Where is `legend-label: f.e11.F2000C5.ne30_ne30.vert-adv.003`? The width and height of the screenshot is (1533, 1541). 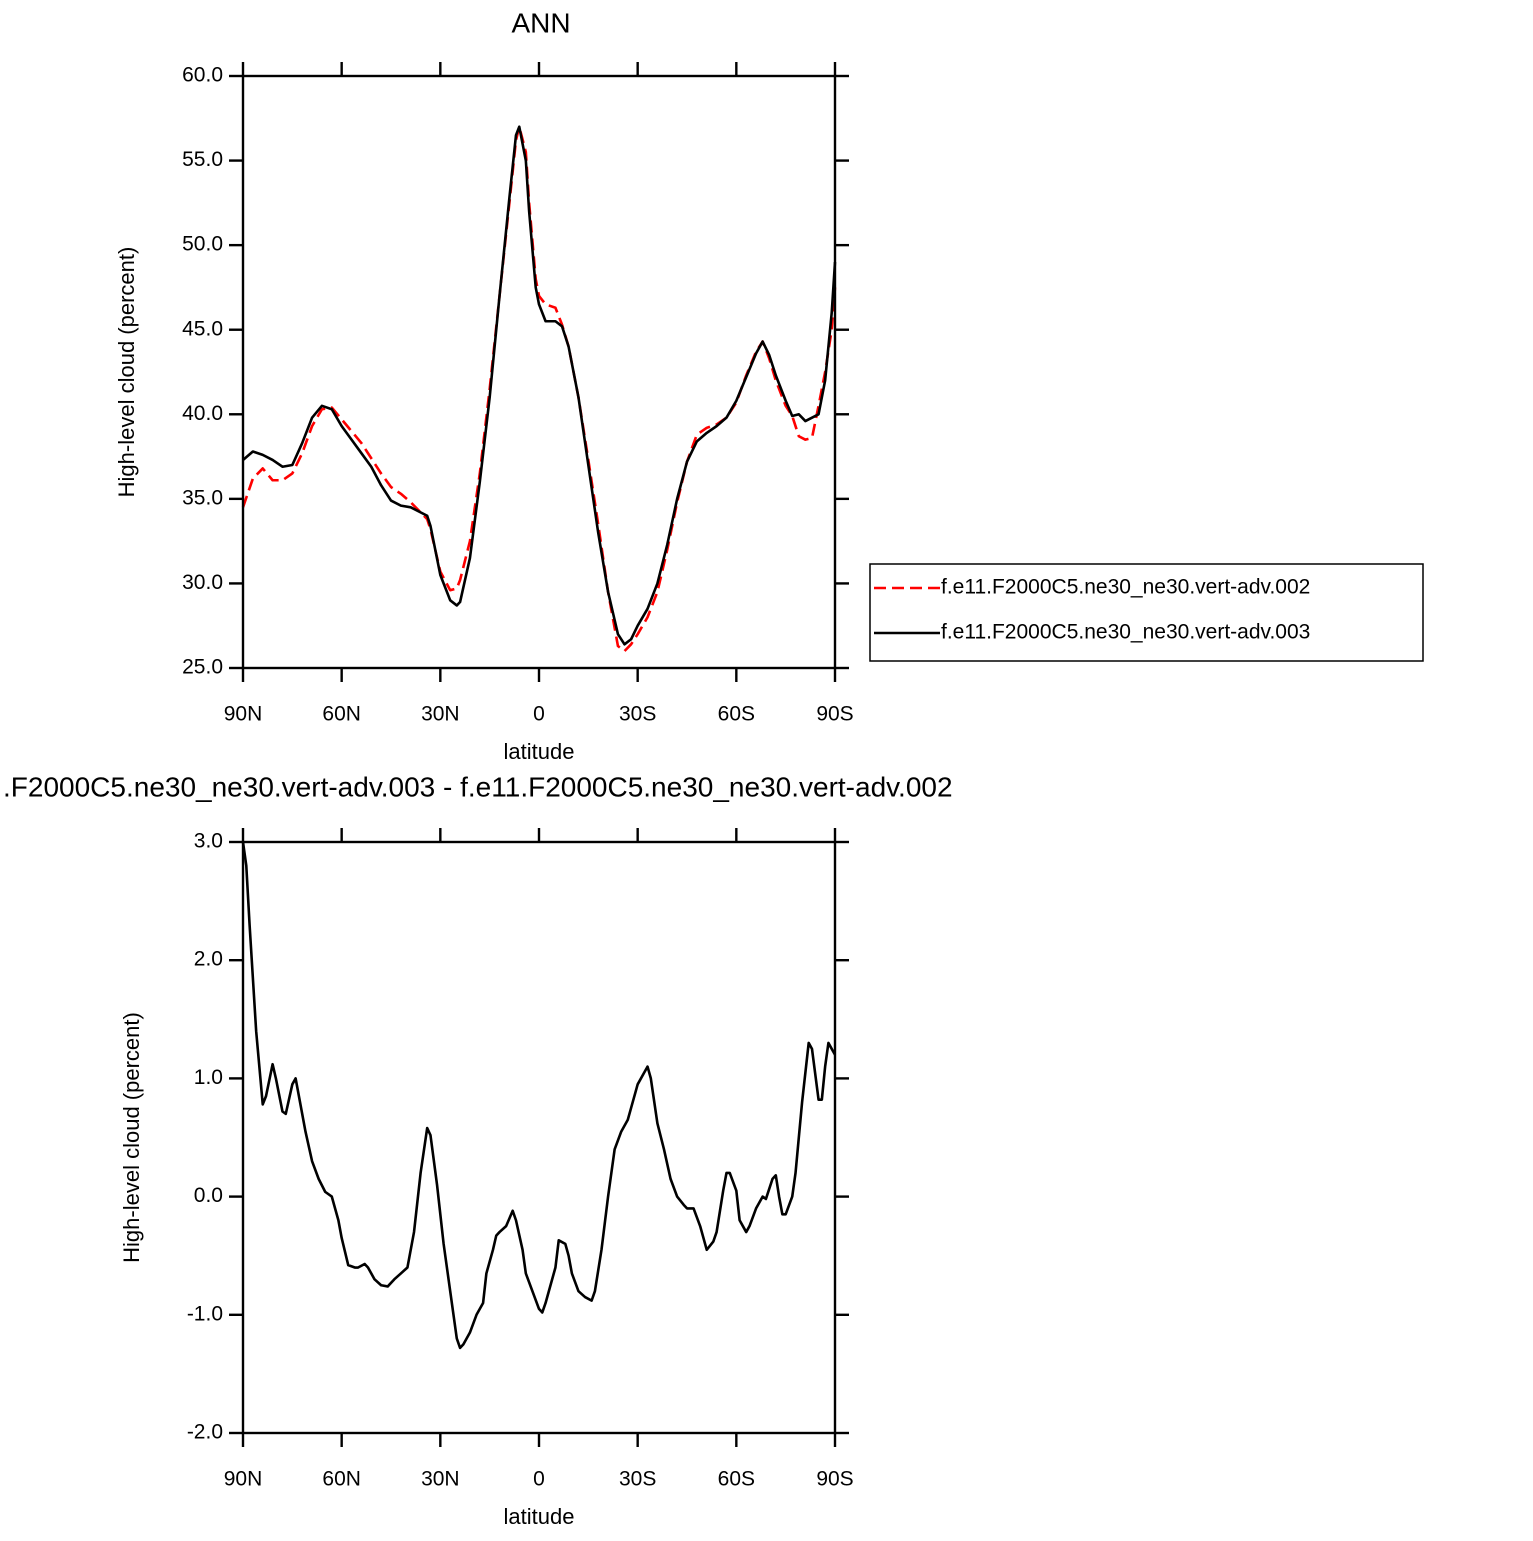
legend-label: f.e11.F2000C5.ne30_ne30.vert-adv.003 is located at coordinates (1125, 632).